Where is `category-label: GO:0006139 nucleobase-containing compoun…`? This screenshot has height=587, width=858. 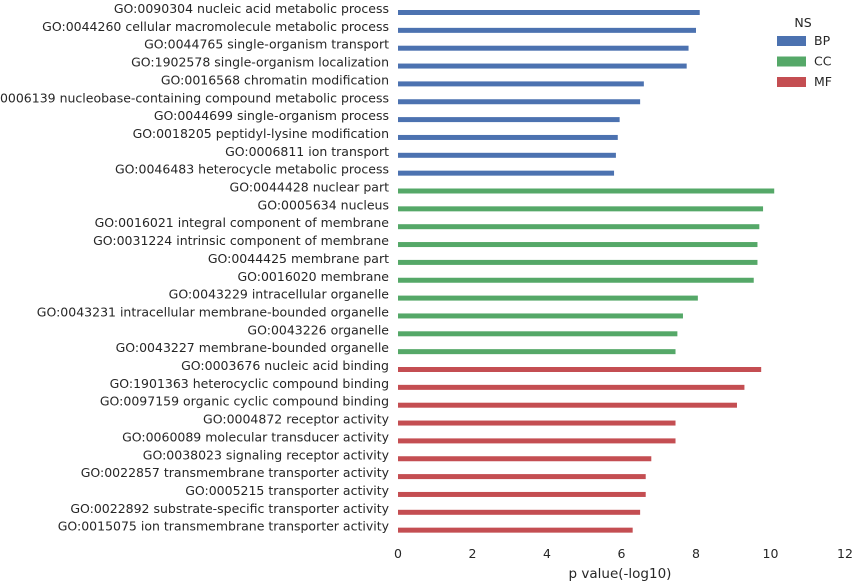 category-label: GO:0006139 nucleobase-containing compoun… is located at coordinates (194, 97).